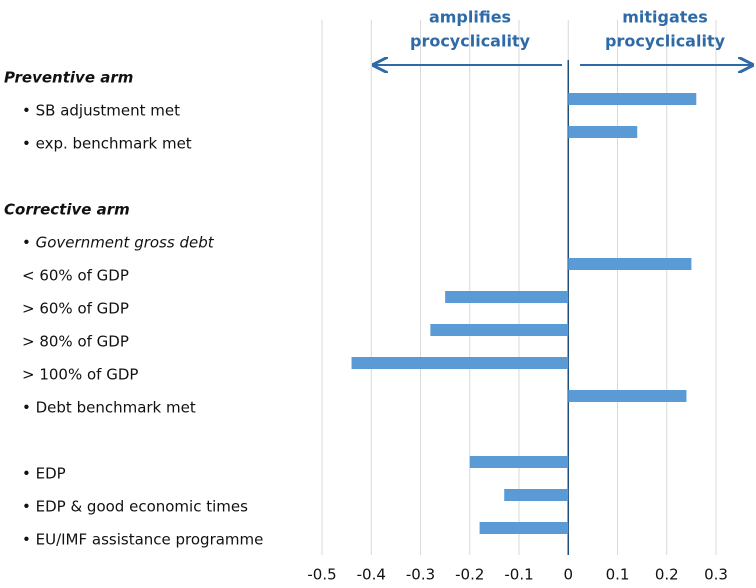 The width and height of the screenshot is (756, 588). I want to click on y-tick-label: • EDP, so click(44, 474).